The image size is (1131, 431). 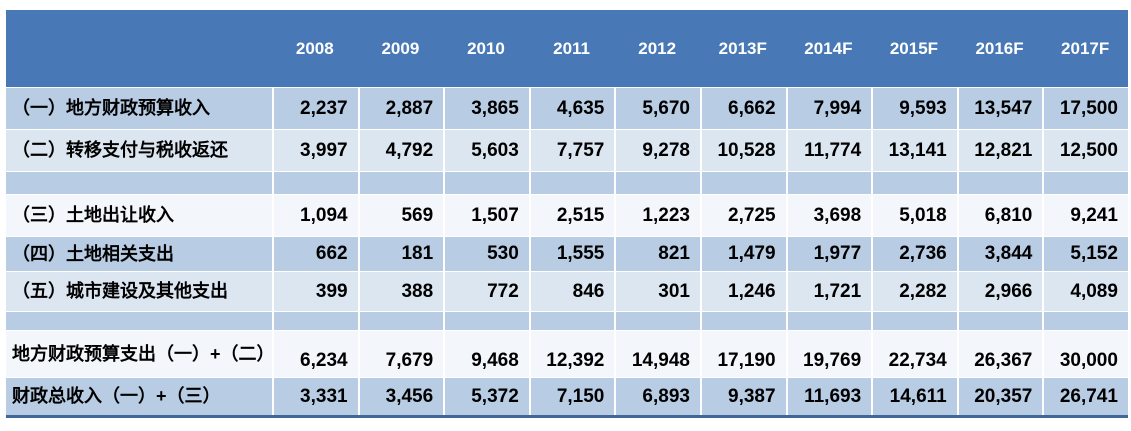 I want to click on row-label: （二）转移支付与税收返还, so click(x=139, y=150).